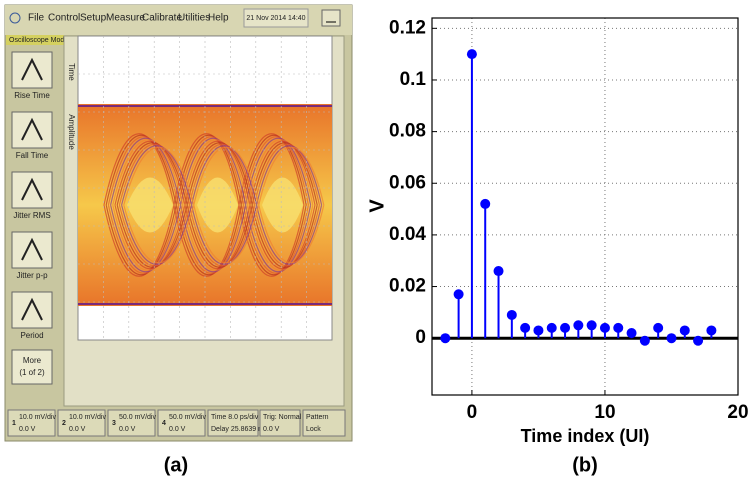  Describe the element at coordinates (737, 412) in the screenshot. I see `x-tick-label: 20` at that location.